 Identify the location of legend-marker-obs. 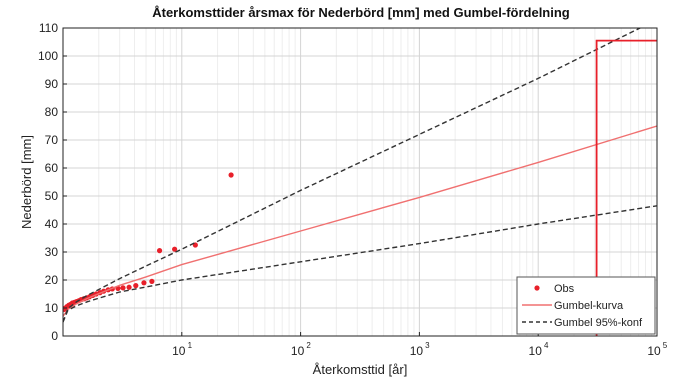
(537, 288).